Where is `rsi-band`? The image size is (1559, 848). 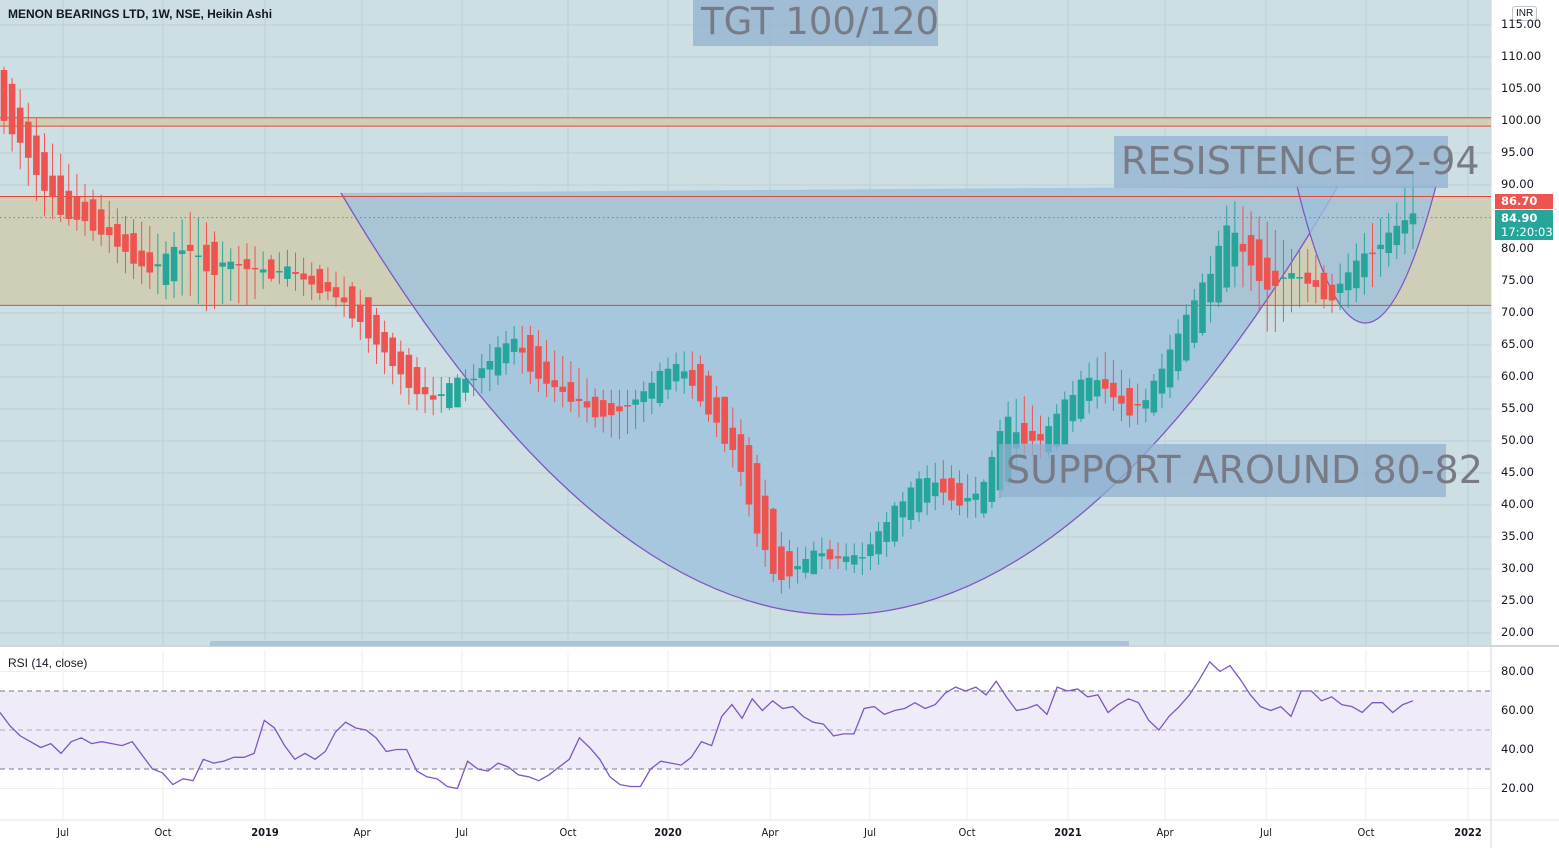
rsi-band is located at coordinates (745, 730).